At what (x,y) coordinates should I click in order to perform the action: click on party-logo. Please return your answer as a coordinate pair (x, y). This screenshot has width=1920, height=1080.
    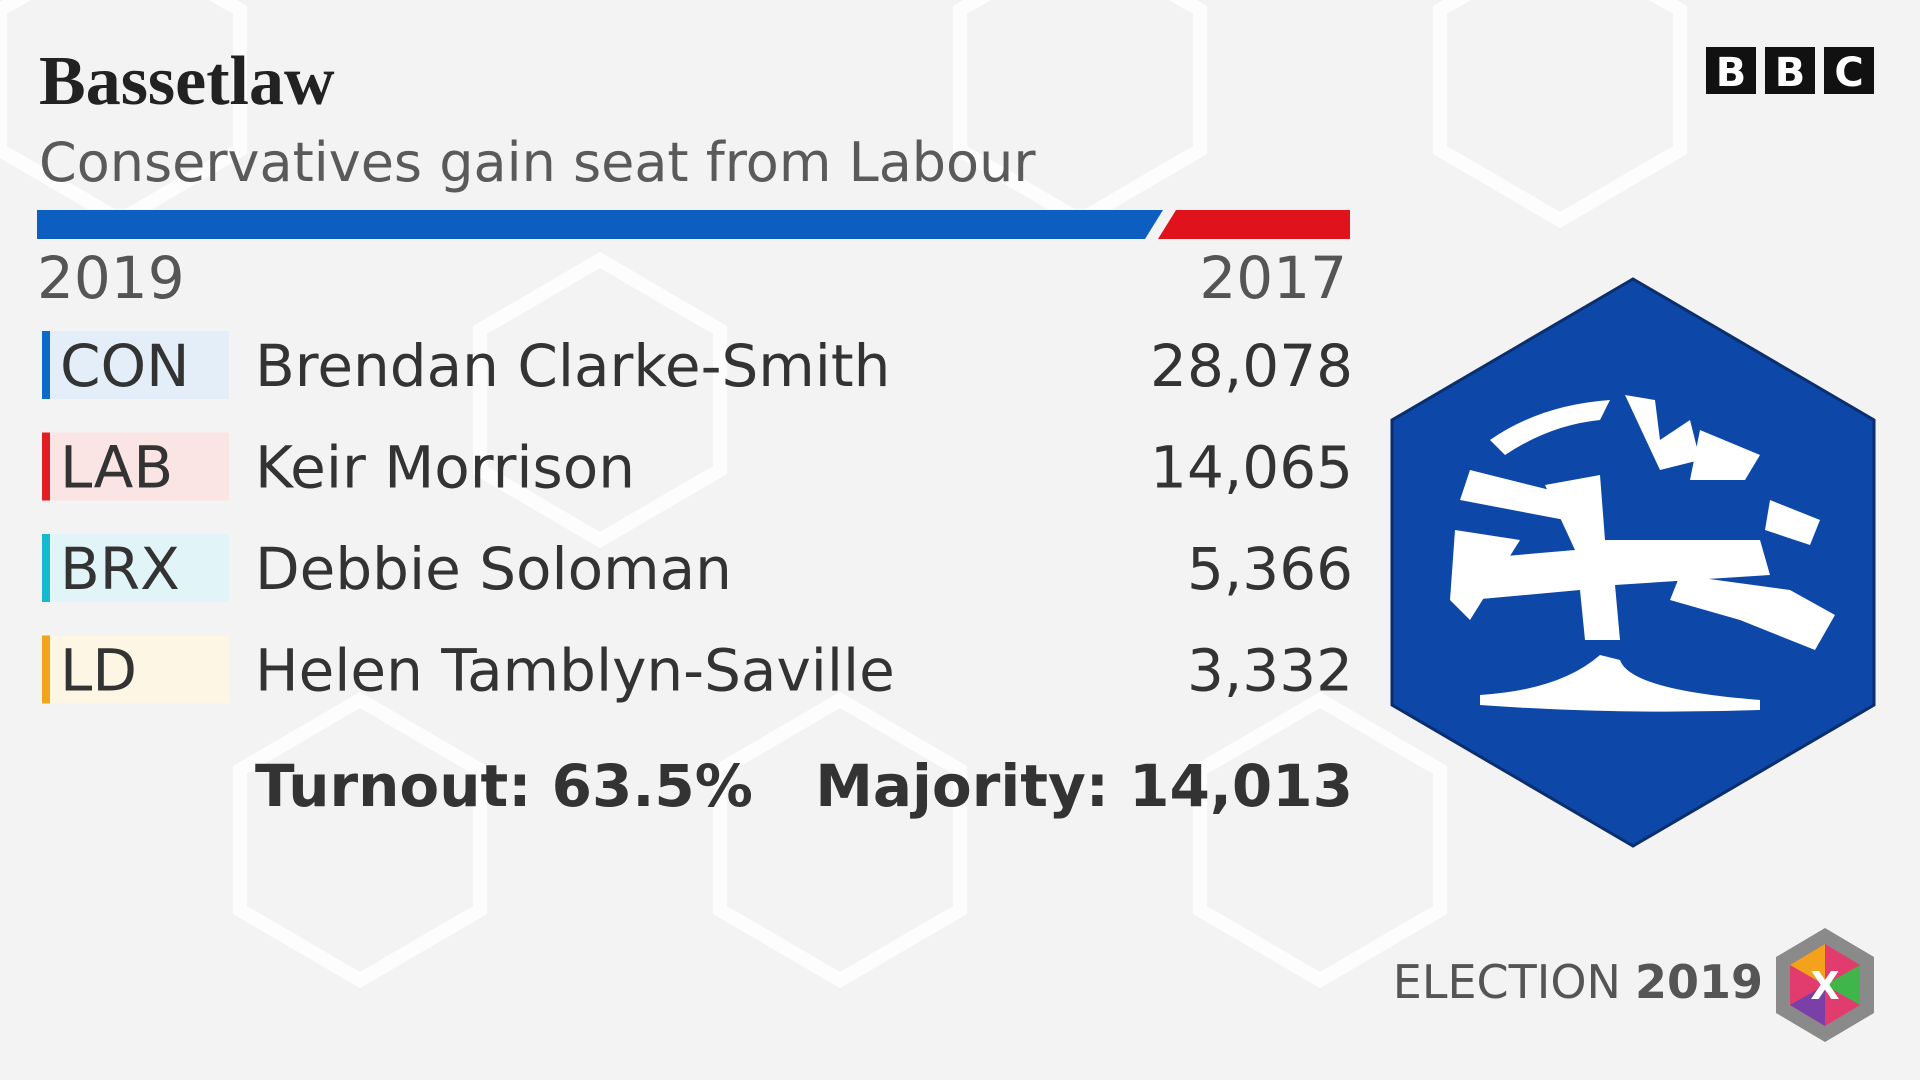
    Looking at the image, I should click on (1633, 562).